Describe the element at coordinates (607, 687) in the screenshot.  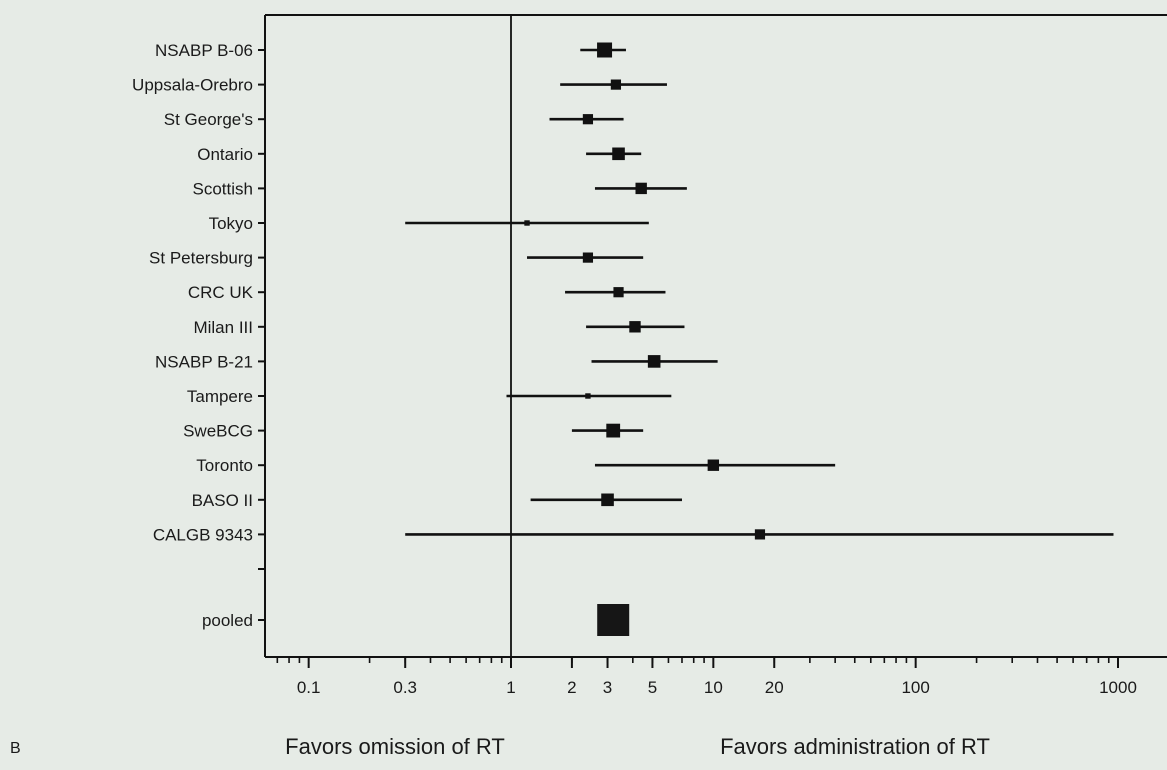
I see `x-tick-label: 3` at that location.